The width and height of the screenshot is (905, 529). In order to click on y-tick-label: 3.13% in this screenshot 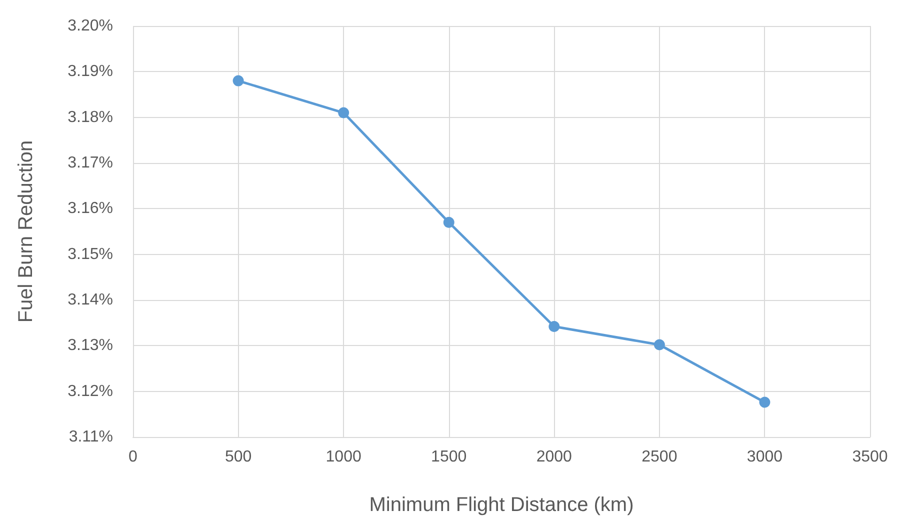, I will do `click(90, 345)`.